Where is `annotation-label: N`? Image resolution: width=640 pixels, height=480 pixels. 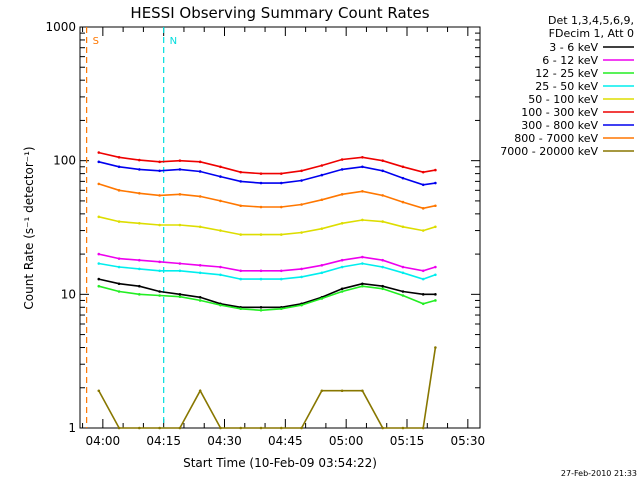
annotation-label: N is located at coordinates (173, 41).